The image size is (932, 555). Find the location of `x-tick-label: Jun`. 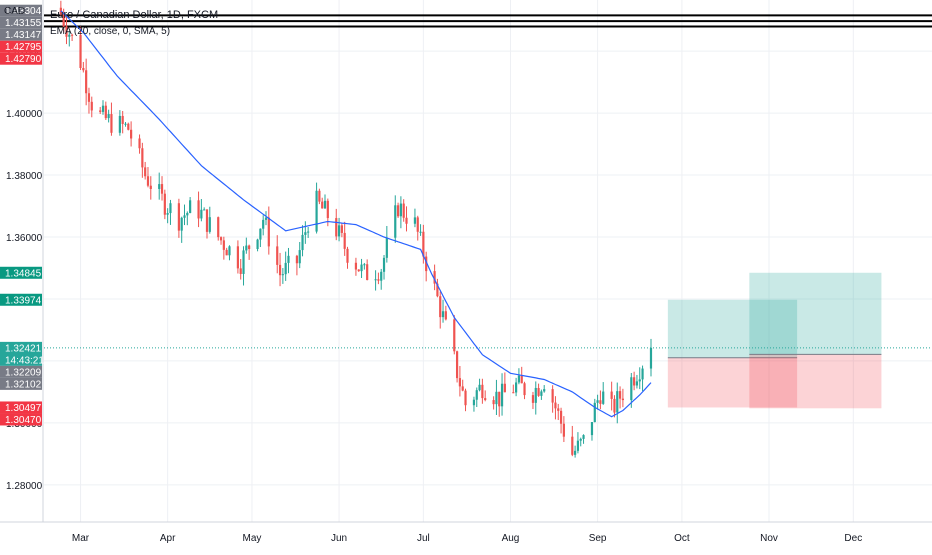

x-tick-label: Jun is located at coordinates (339, 538).